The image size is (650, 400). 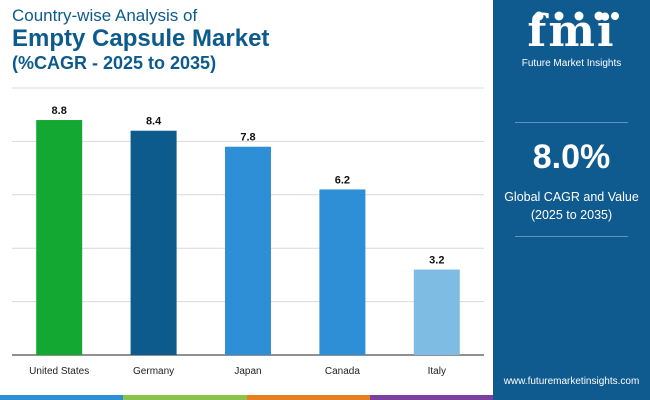 What do you see at coordinates (571, 122) in the screenshot?
I see `divider-top` at bounding box center [571, 122].